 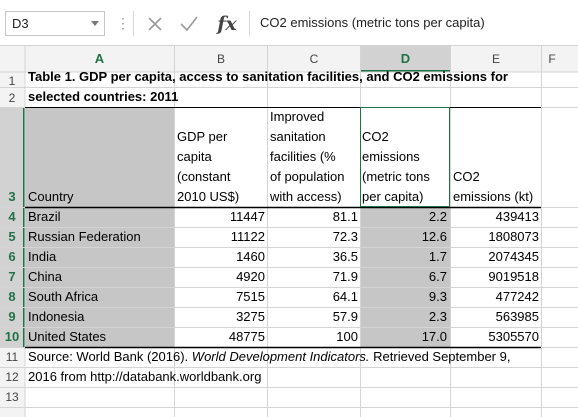 What do you see at coordinates (55, 23) in the screenshot?
I see `name-box: D3` at bounding box center [55, 23].